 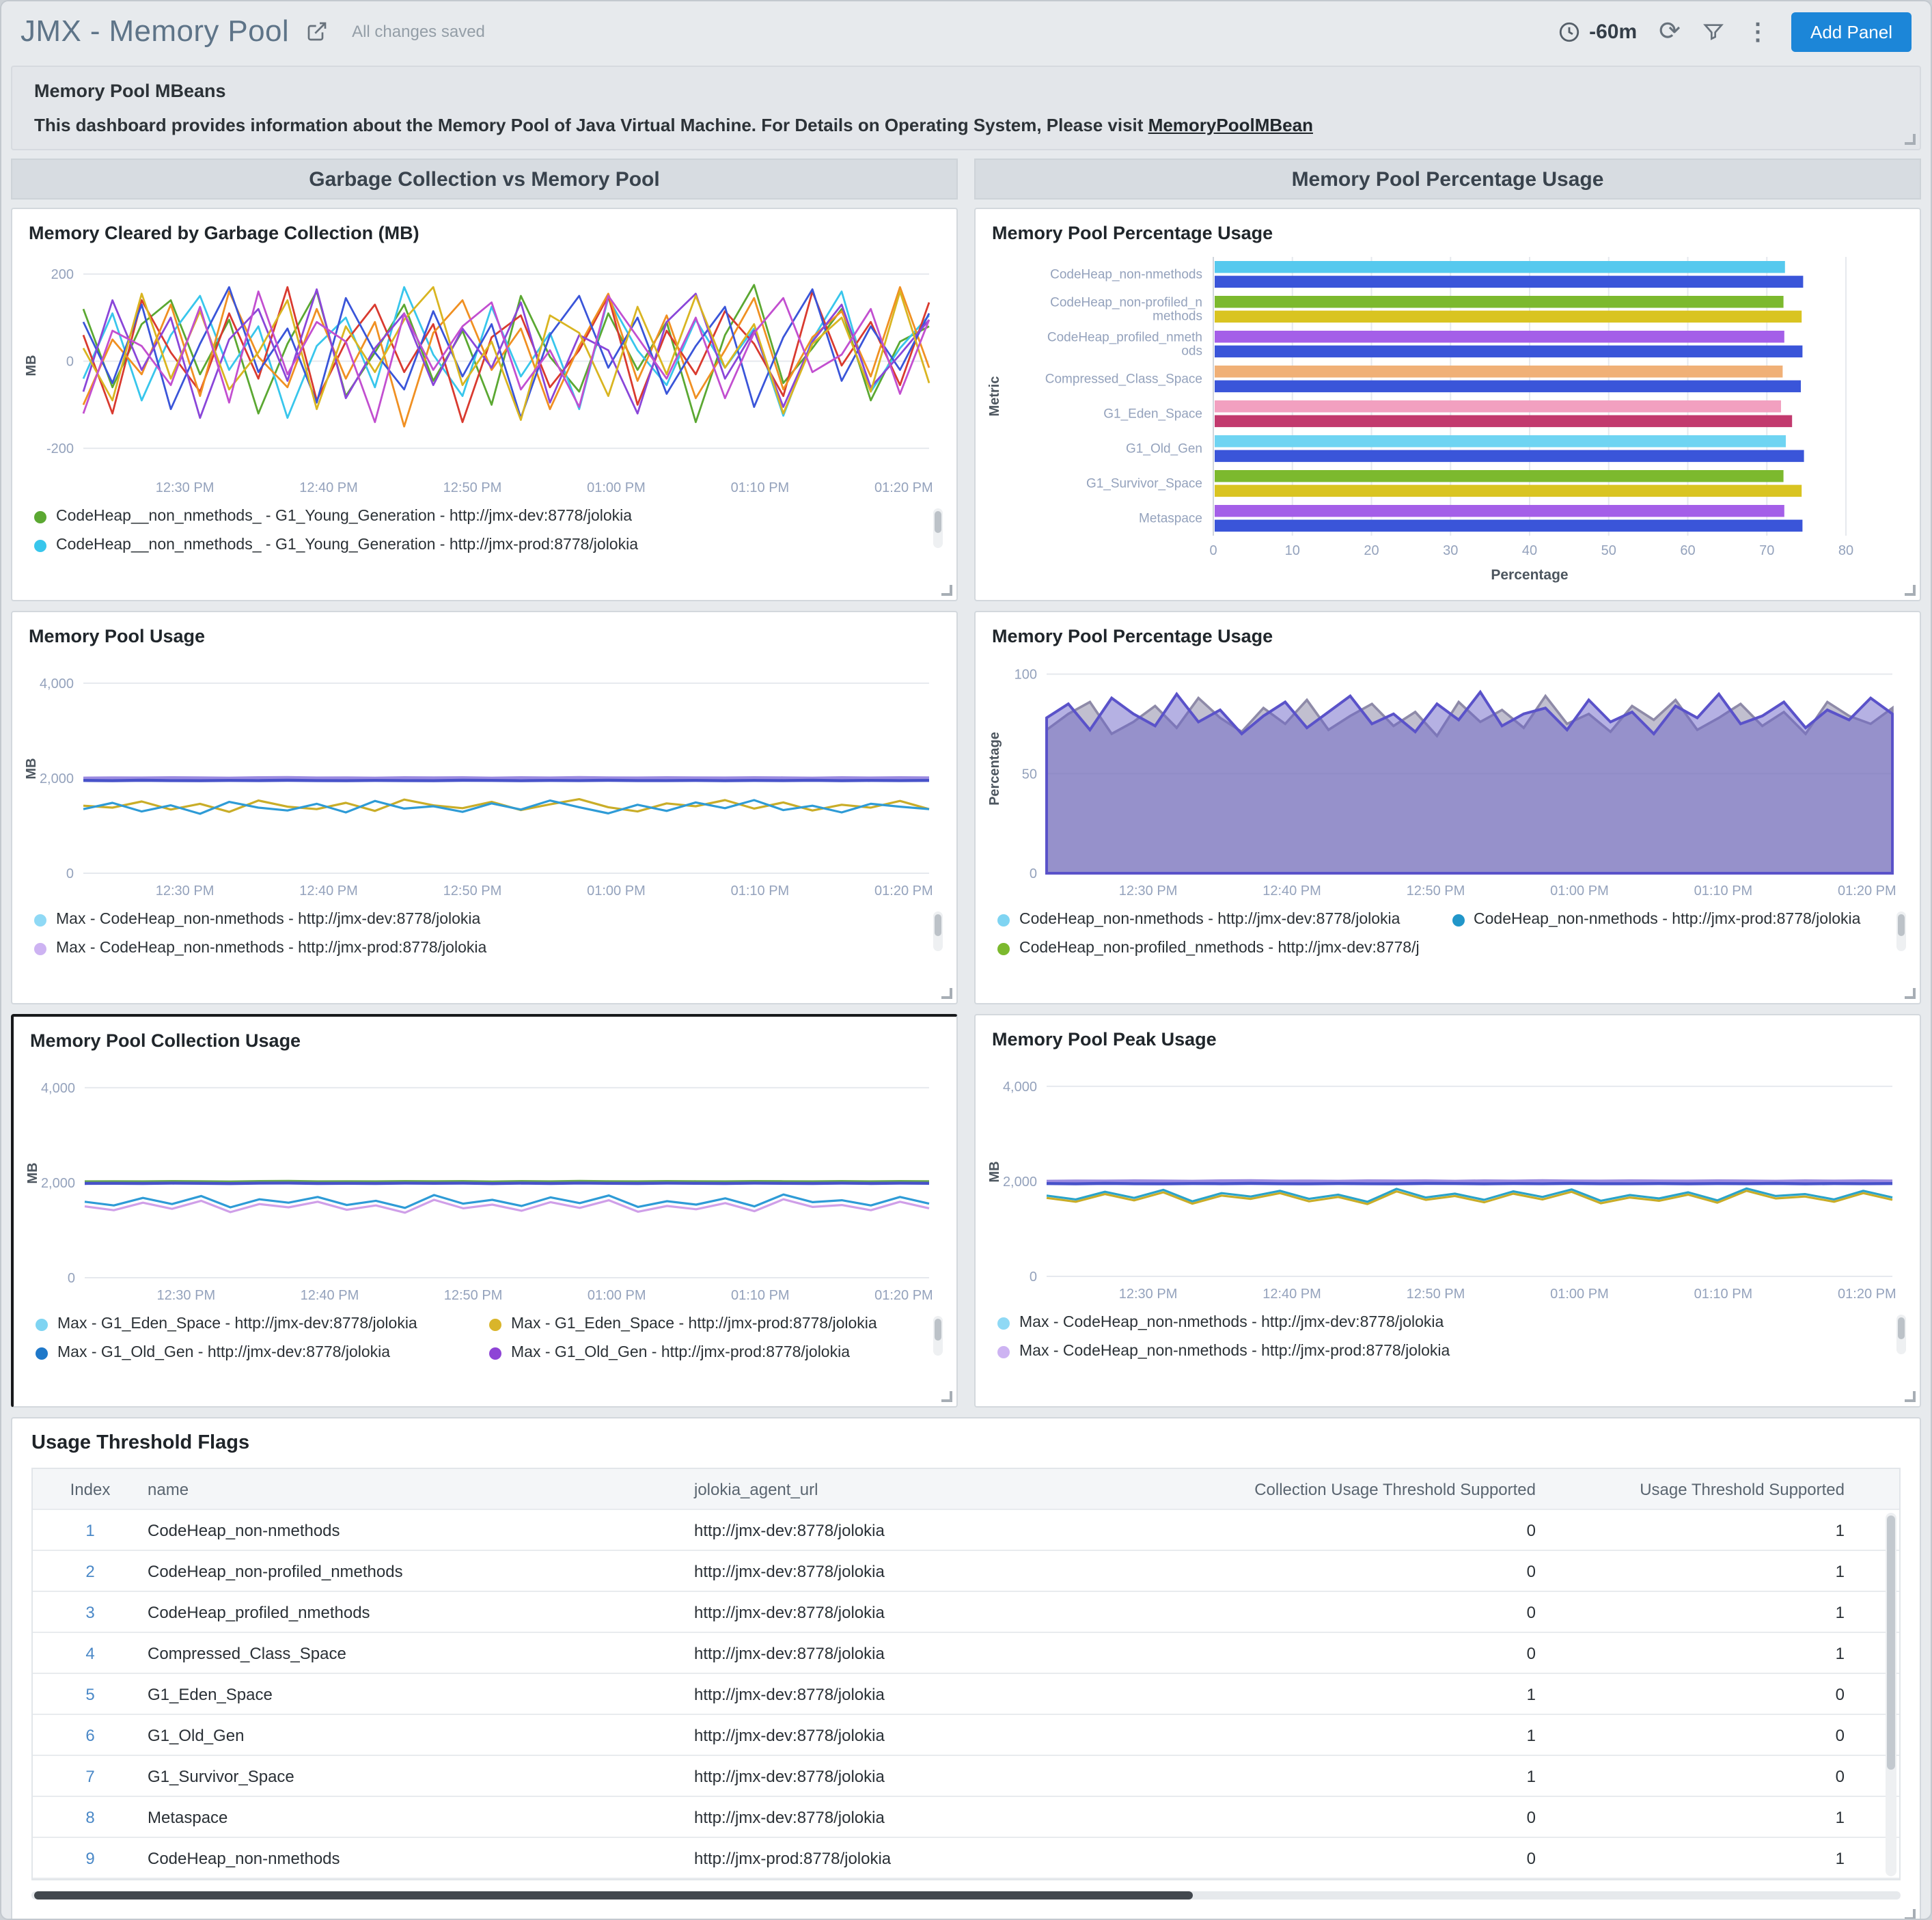 I want to click on table-row: 6 G1_Old_Gen http://jmx-dev:8778/jolokia 1 0, so click(x=966, y=1735).